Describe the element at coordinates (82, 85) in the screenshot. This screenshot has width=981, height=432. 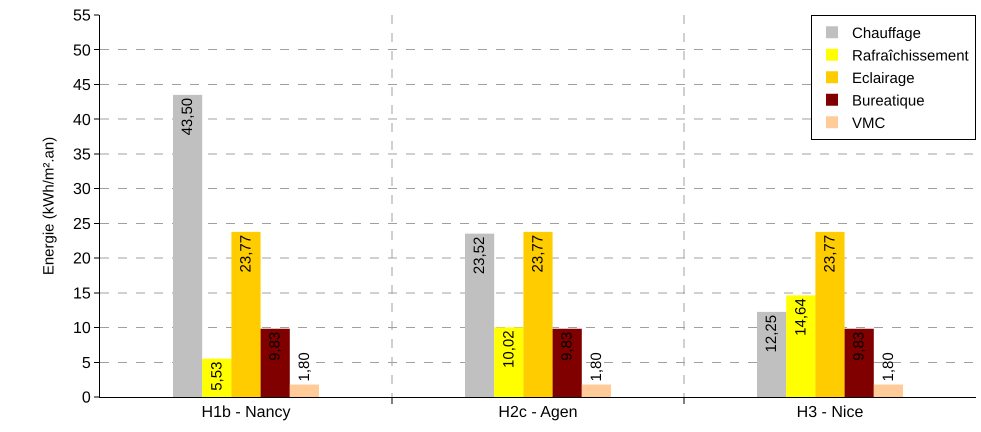
I see `y-tick-label: 45` at that location.